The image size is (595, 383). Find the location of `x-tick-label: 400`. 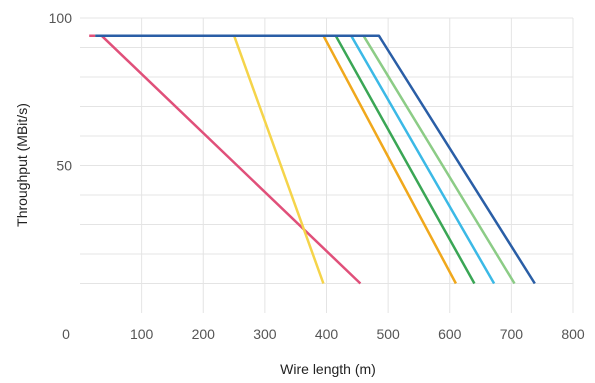

x-tick-label: 400 is located at coordinates (327, 334).